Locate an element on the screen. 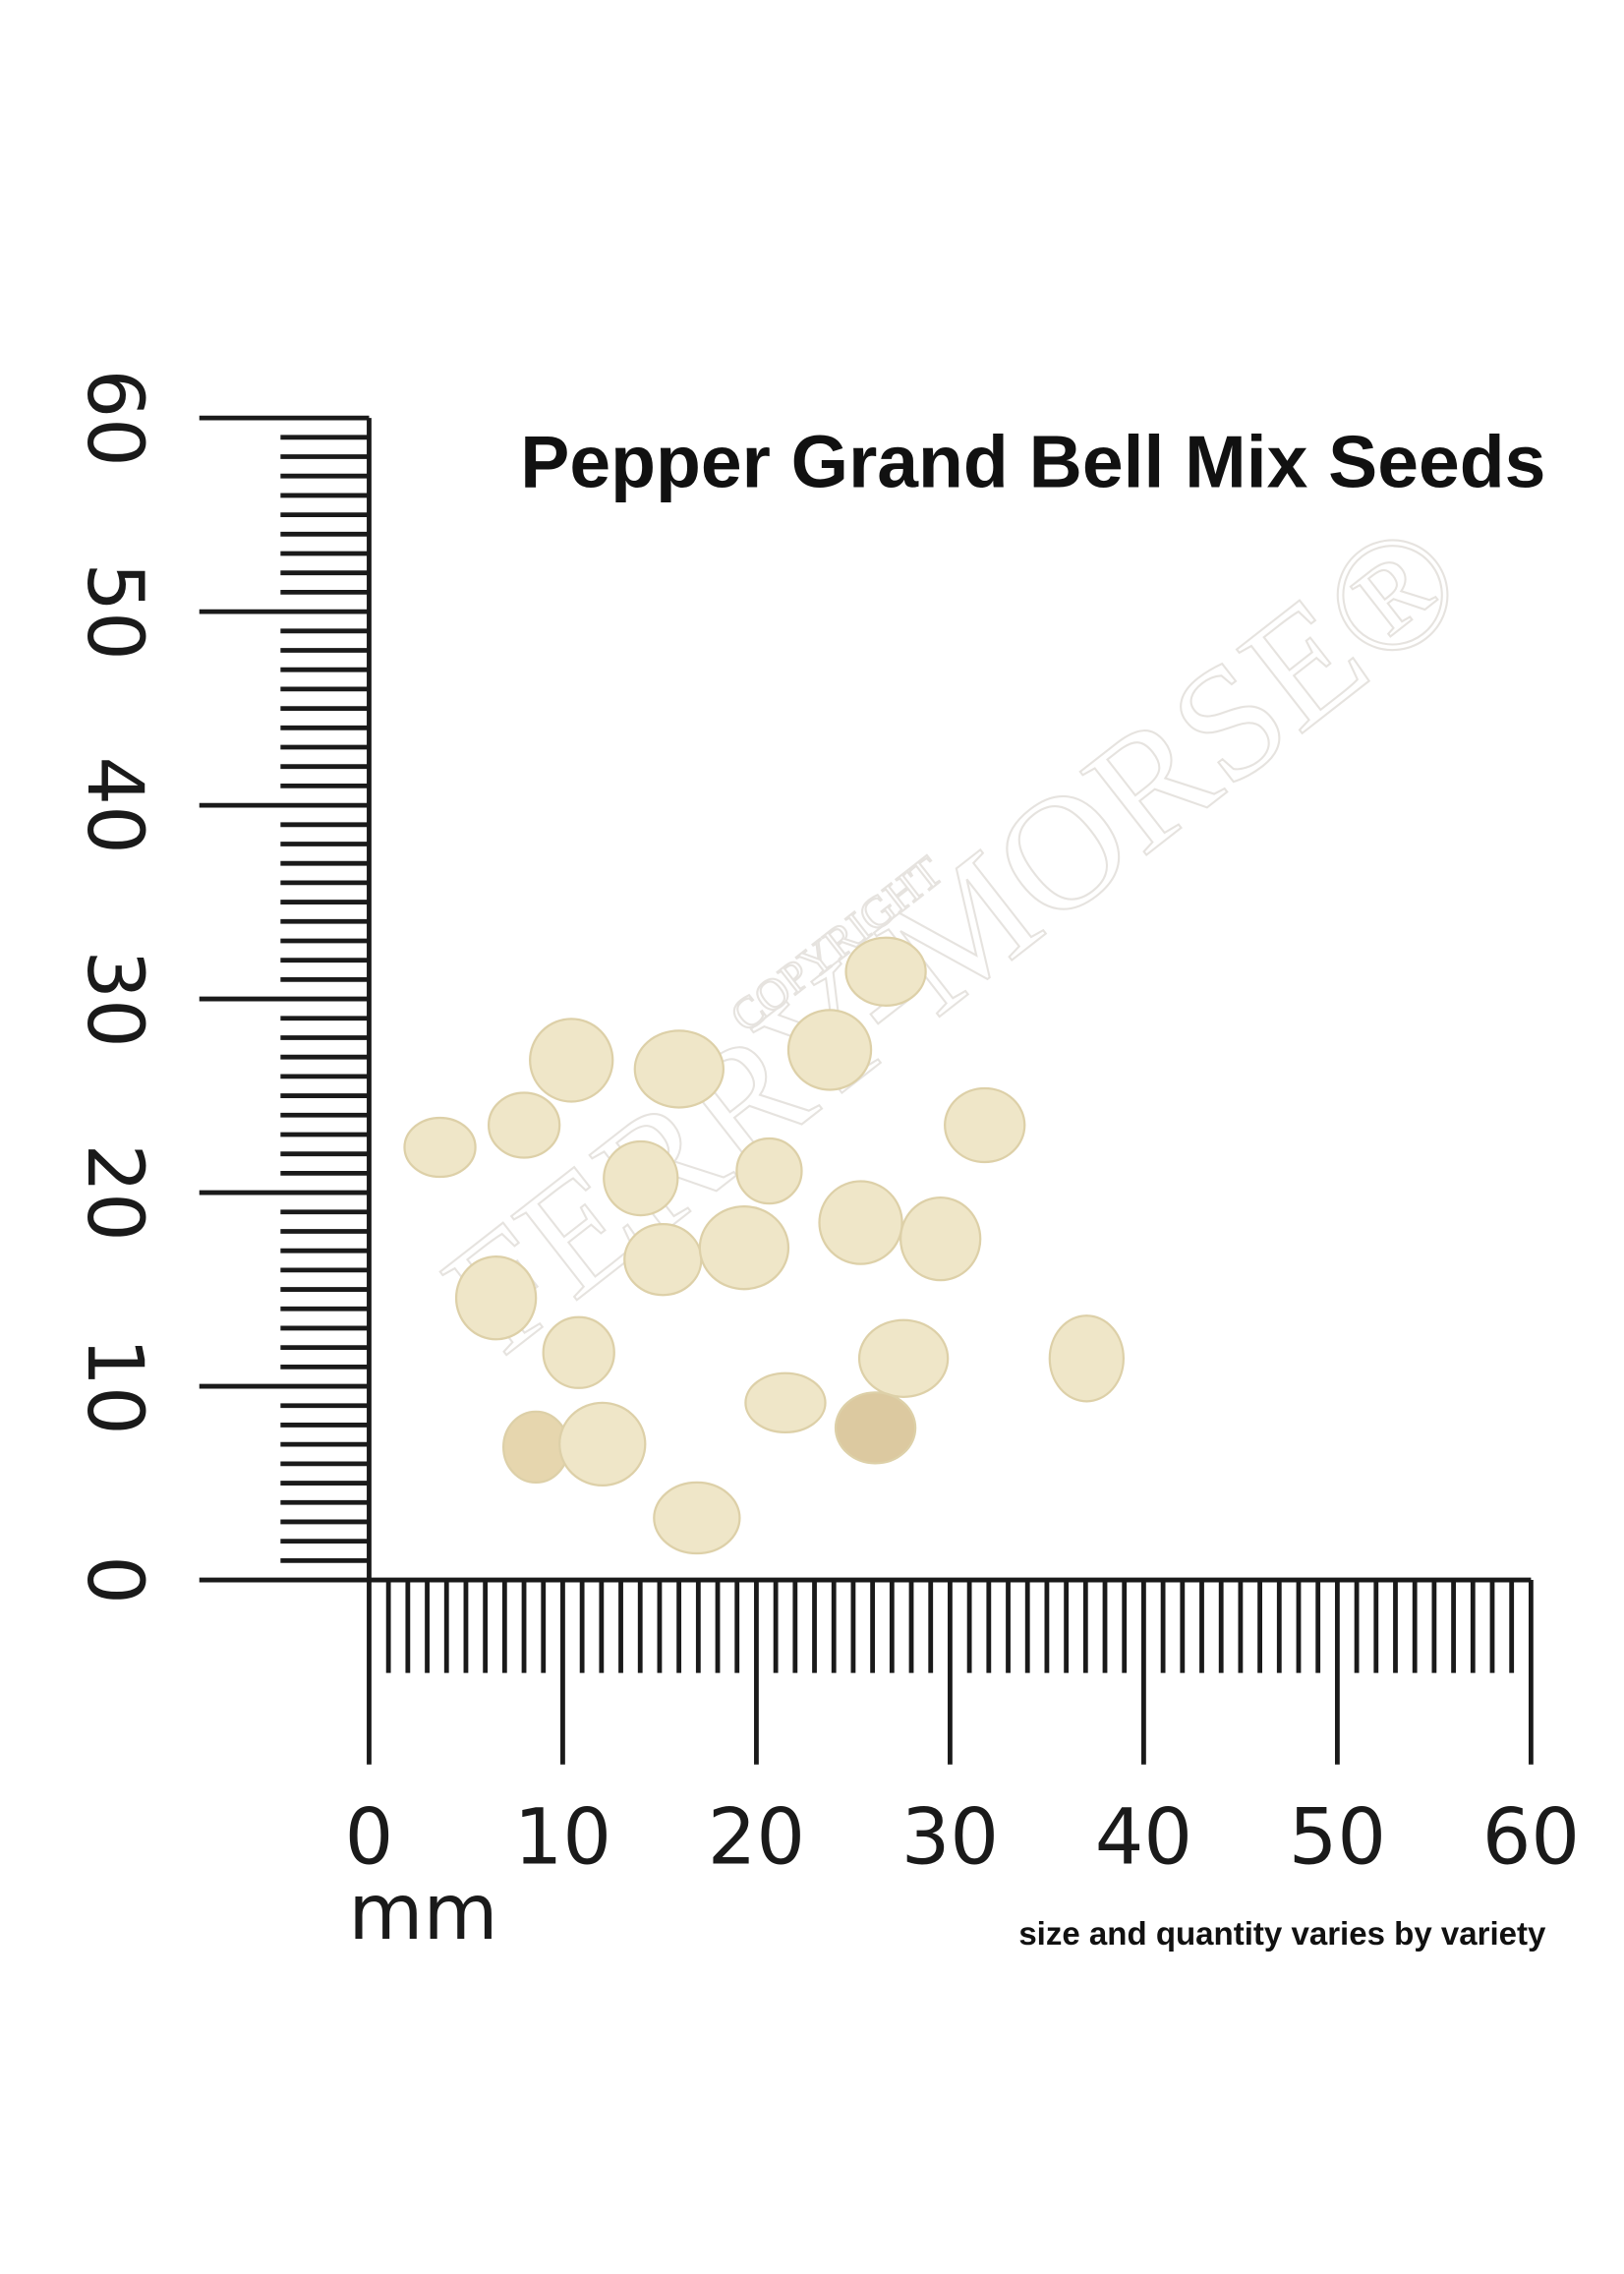 This screenshot has height=2274, width=1624. x-label: 20 is located at coordinates (756, 1837).